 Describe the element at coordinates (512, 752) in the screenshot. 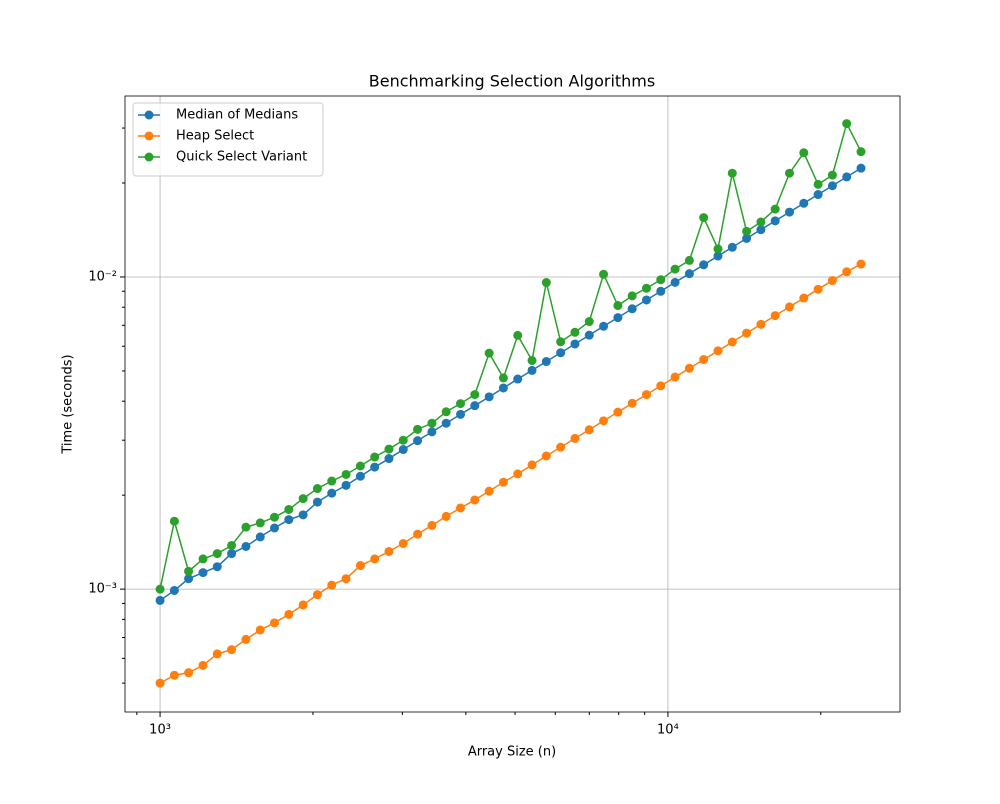

I see `x-axis-label: Array Size (n)` at that location.